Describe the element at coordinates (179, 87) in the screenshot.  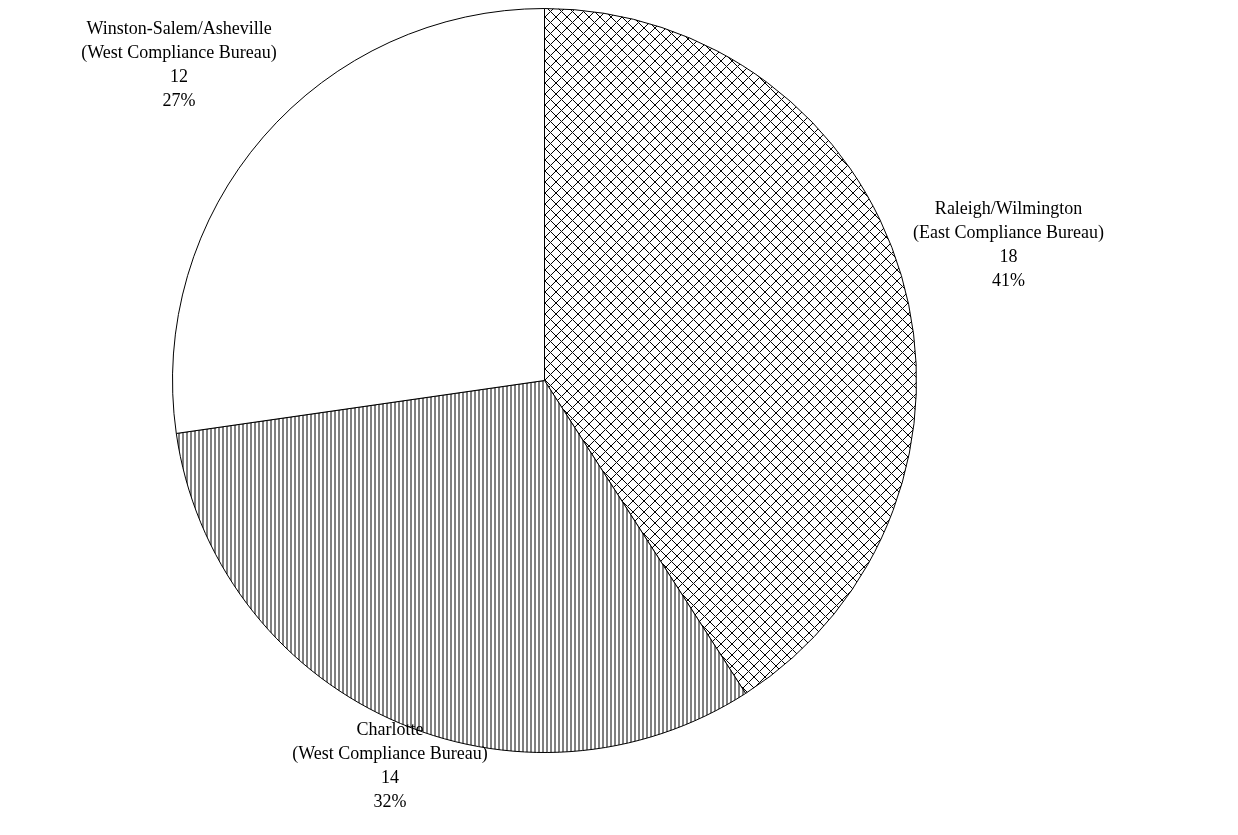
I see `data-label: 12 27%` at that location.